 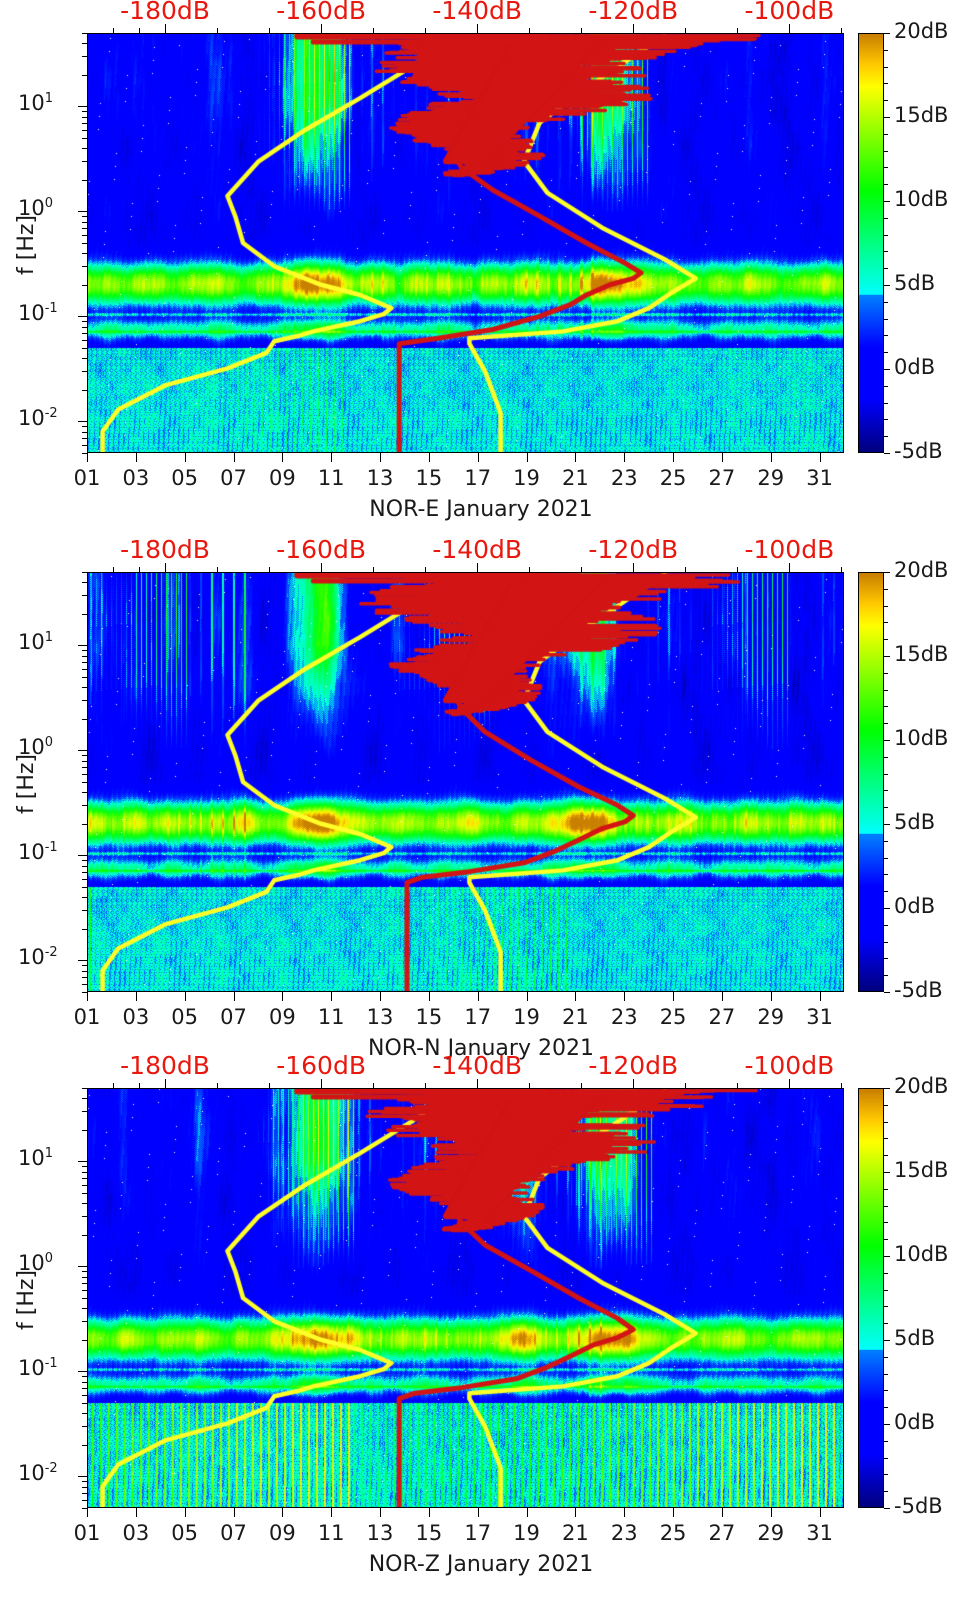 I want to click on colorbar-tick-label: 5dB, so click(x=915, y=822).